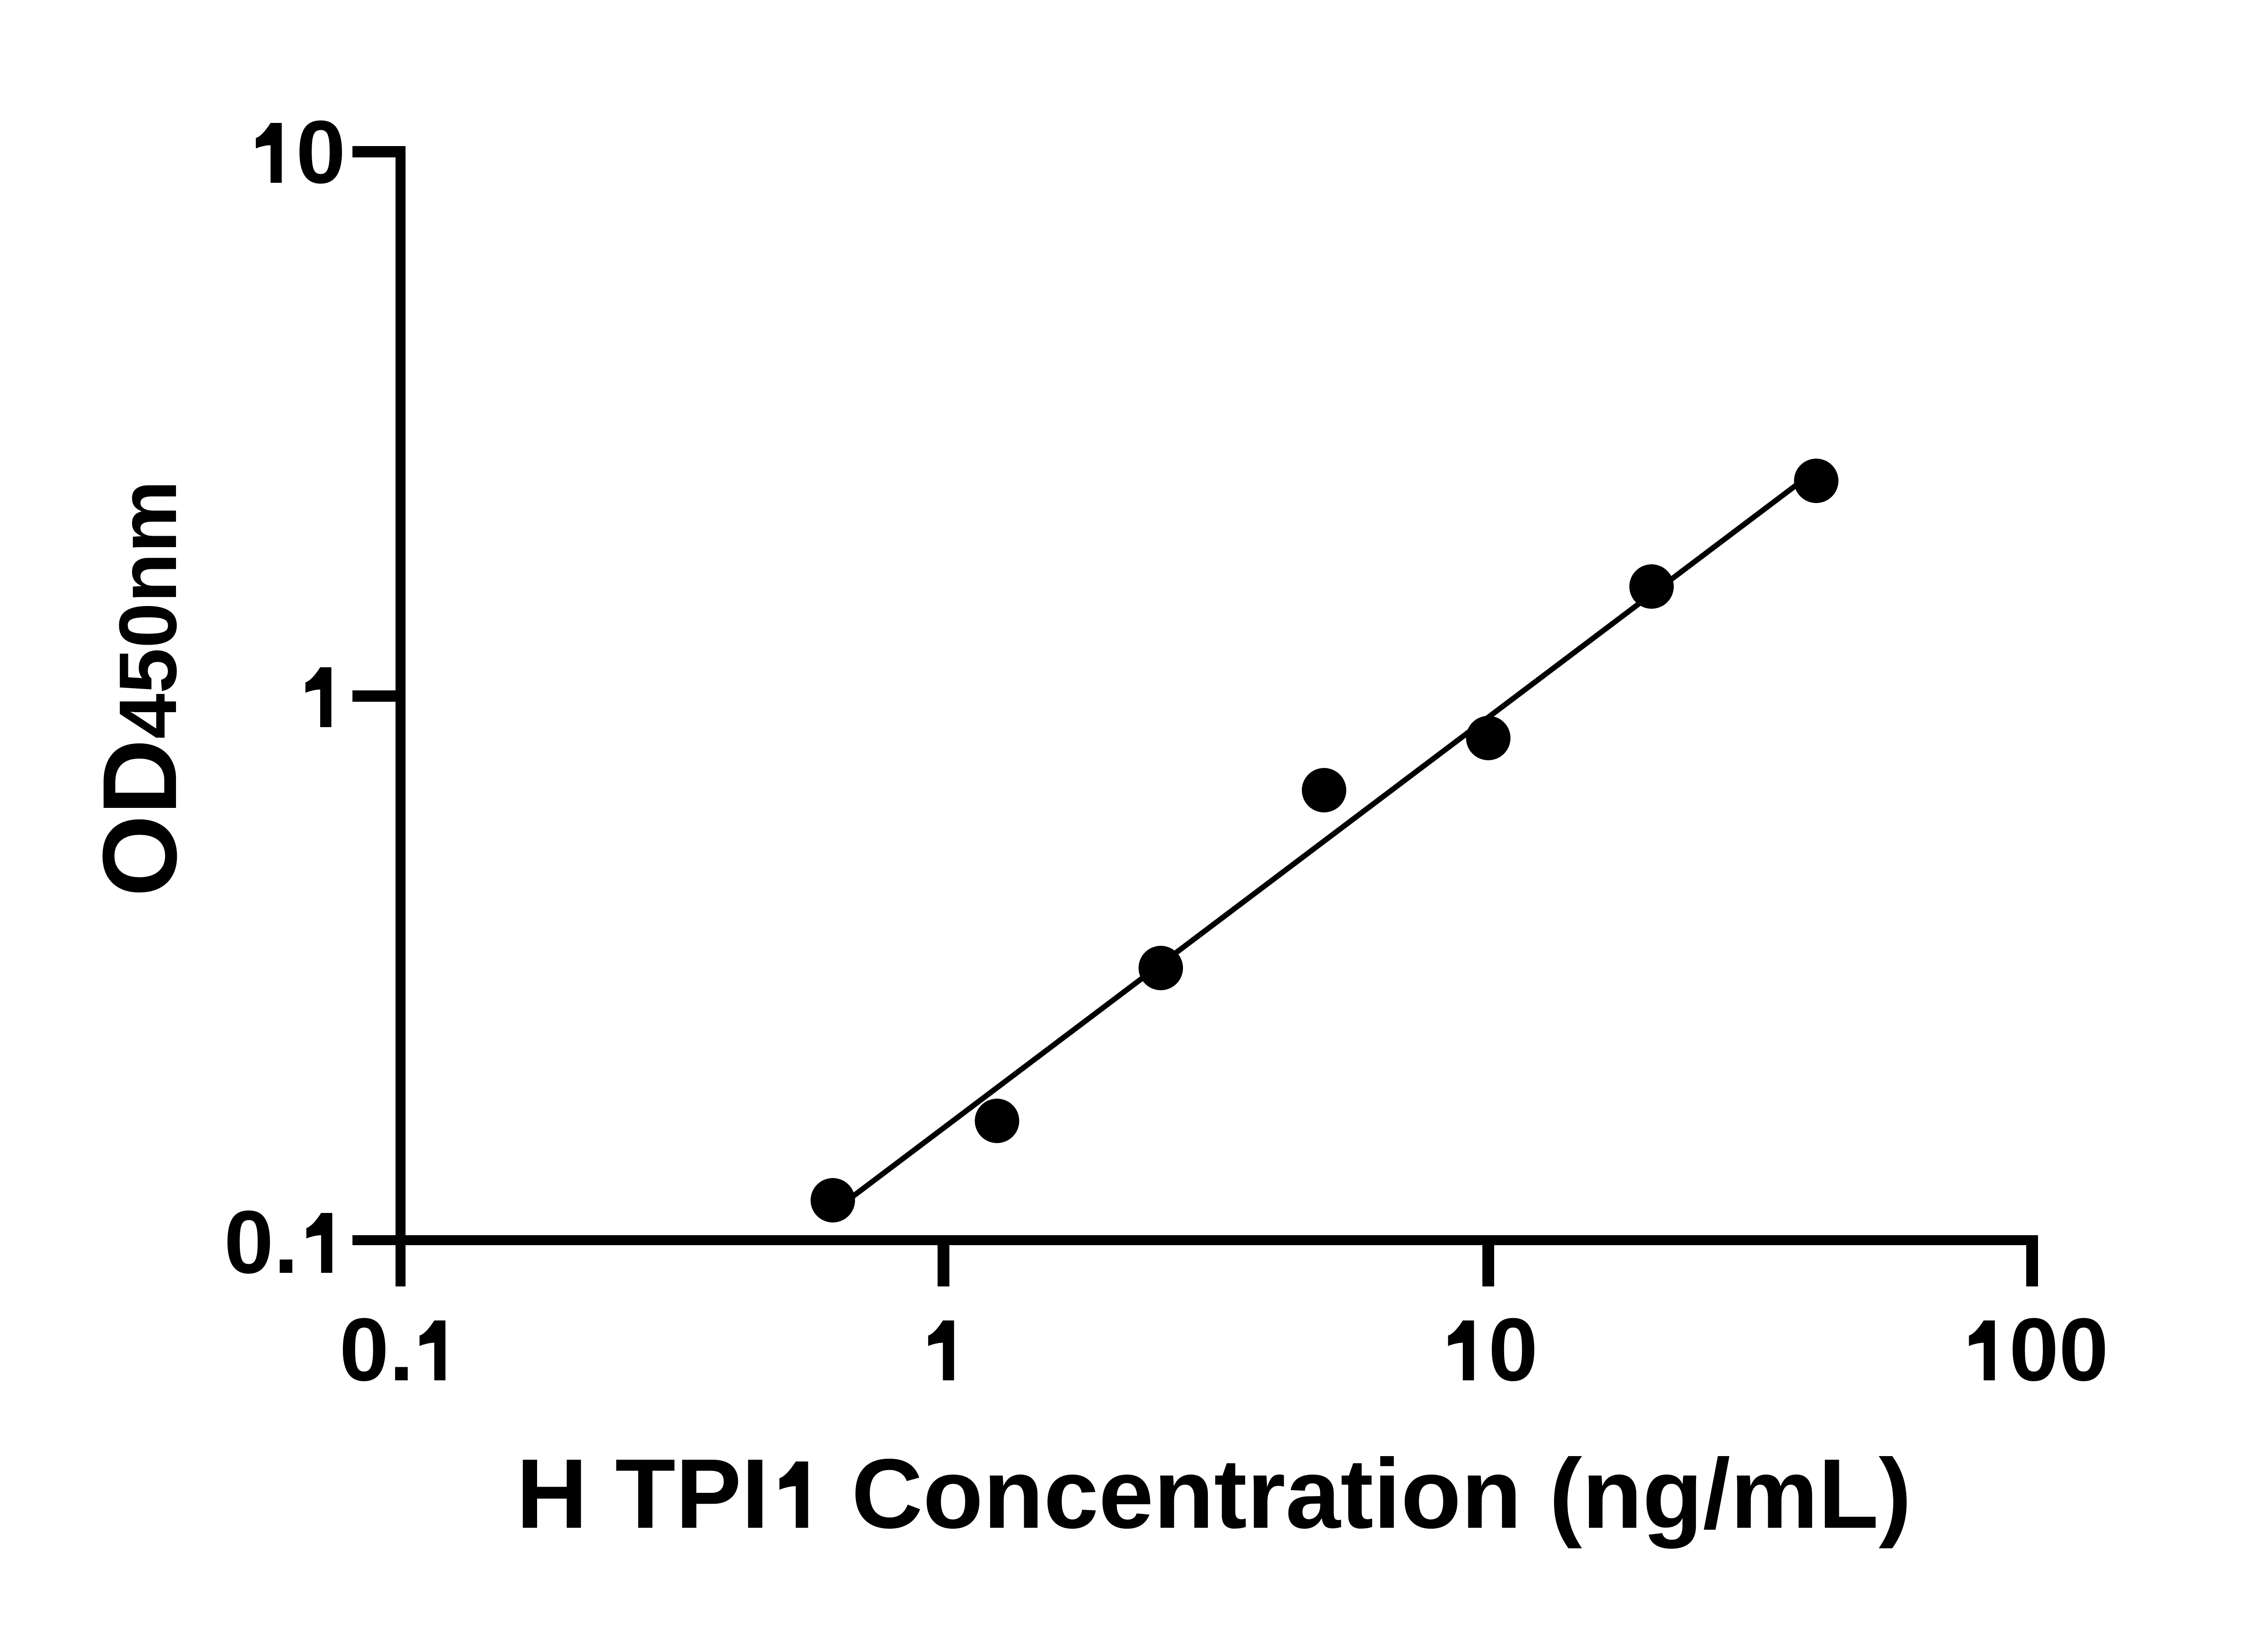 This screenshot has height=1633, width=2268. Describe the element at coordinates (1381, 1494) in the screenshot. I see `svg-text: Concentration (ng/mL)` at that location.